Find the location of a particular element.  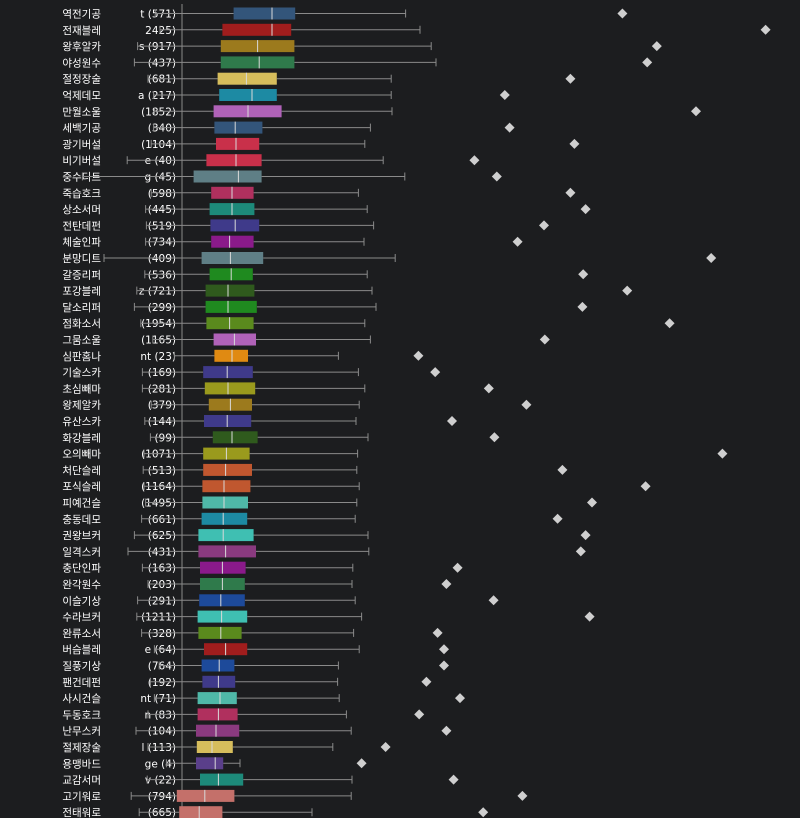

row-count-label: (192) is located at coordinates (162, 683).